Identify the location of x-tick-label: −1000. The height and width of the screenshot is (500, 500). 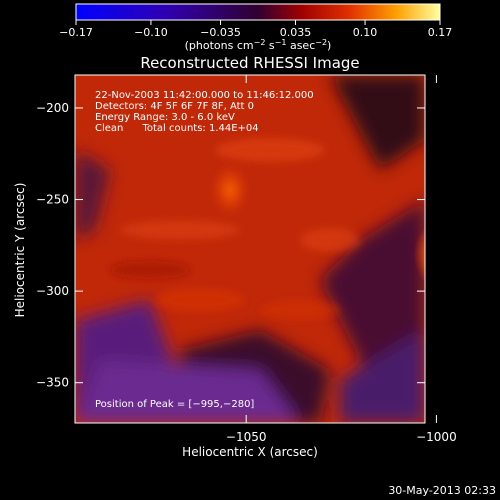
(436, 437).